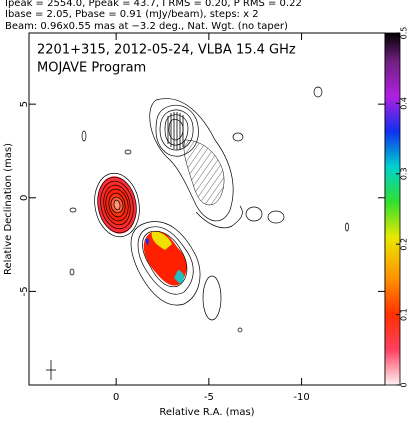 This screenshot has height=424, width=409. I want to click on y-tick-label: 5, so click(24, 104).